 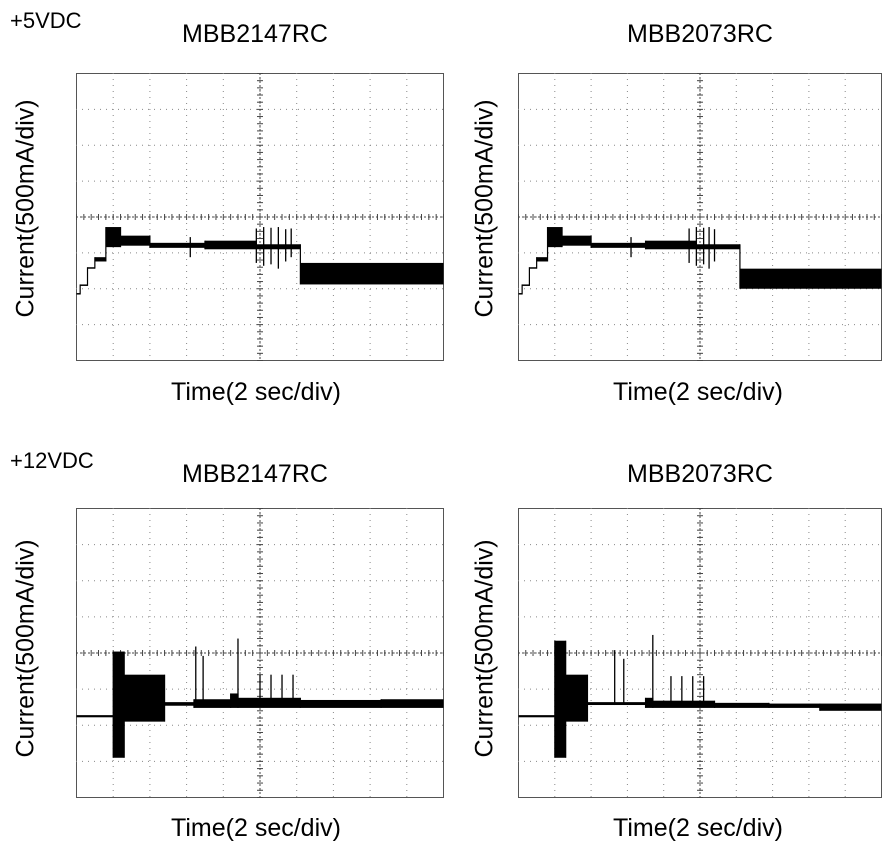 What do you see at coordinates (255, 474) in the screenshot?
I see `chart-title-12v-mbb2147rc: MBB2147RC` at bounding box center [255, 474].